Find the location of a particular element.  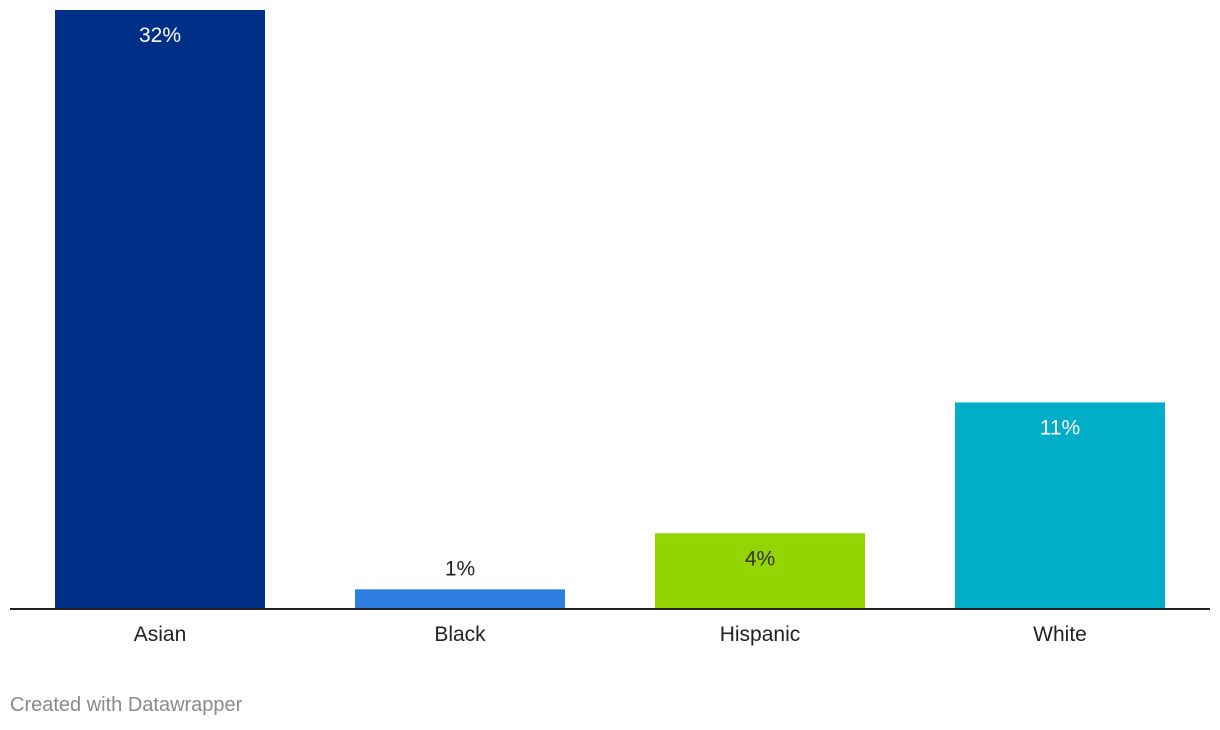

category-label-asian: Asian is located at coordinates (160, 634).